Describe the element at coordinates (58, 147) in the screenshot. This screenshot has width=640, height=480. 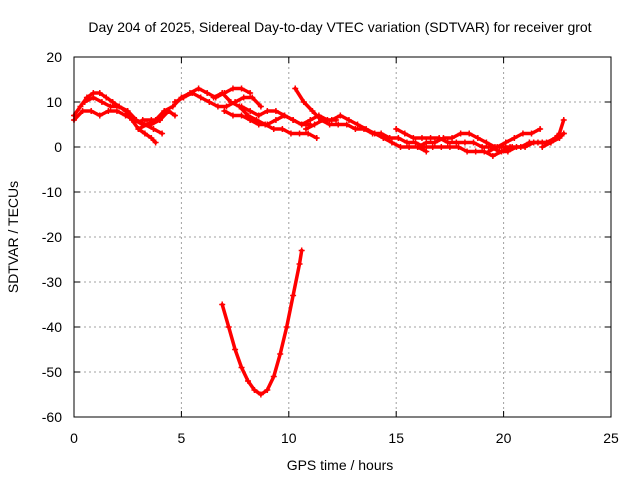
I see `y-tick-label: 0` at that location.